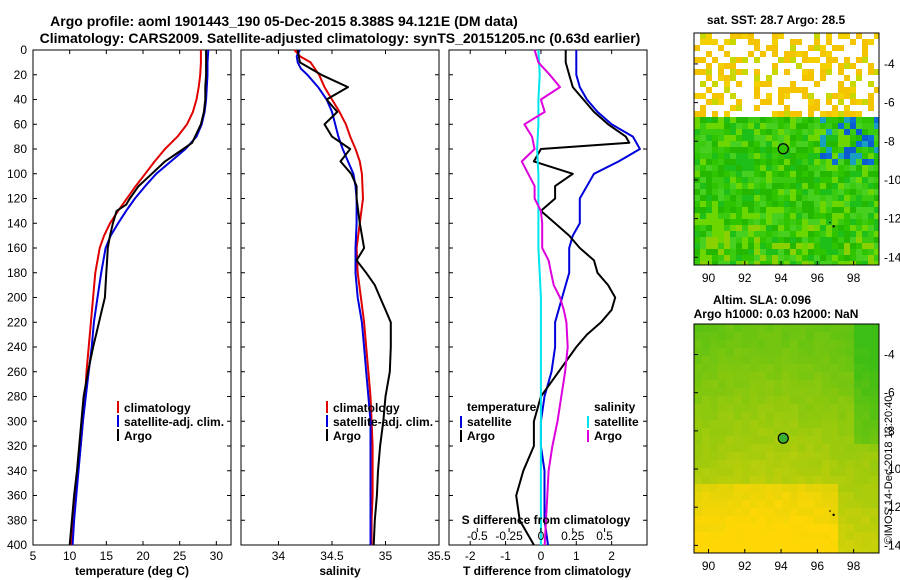 The width and height of the screenshot is (900, 580). I want to click on x-tick-label: 1, so click(576, 556).